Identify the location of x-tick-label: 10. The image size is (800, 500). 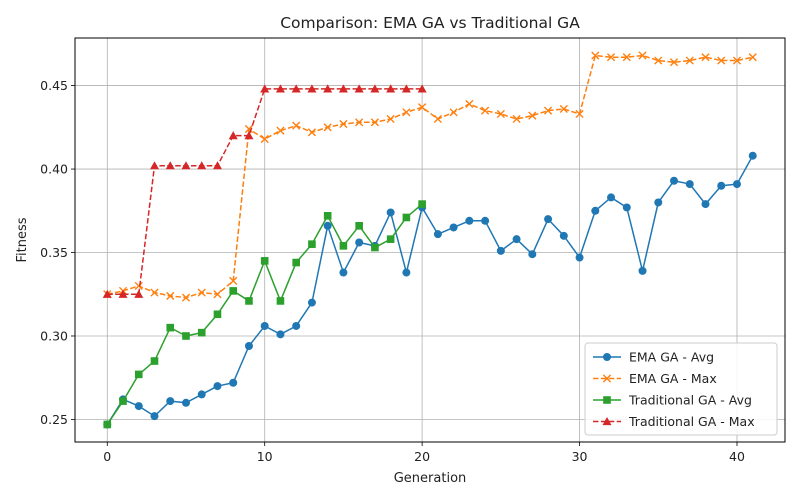
(265, 456).